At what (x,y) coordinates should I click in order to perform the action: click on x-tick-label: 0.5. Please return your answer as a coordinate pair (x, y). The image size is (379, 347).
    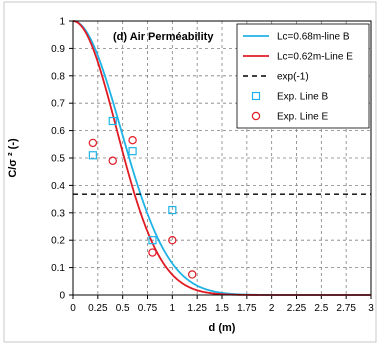
    Looking at the image, I should click on (123, 308).